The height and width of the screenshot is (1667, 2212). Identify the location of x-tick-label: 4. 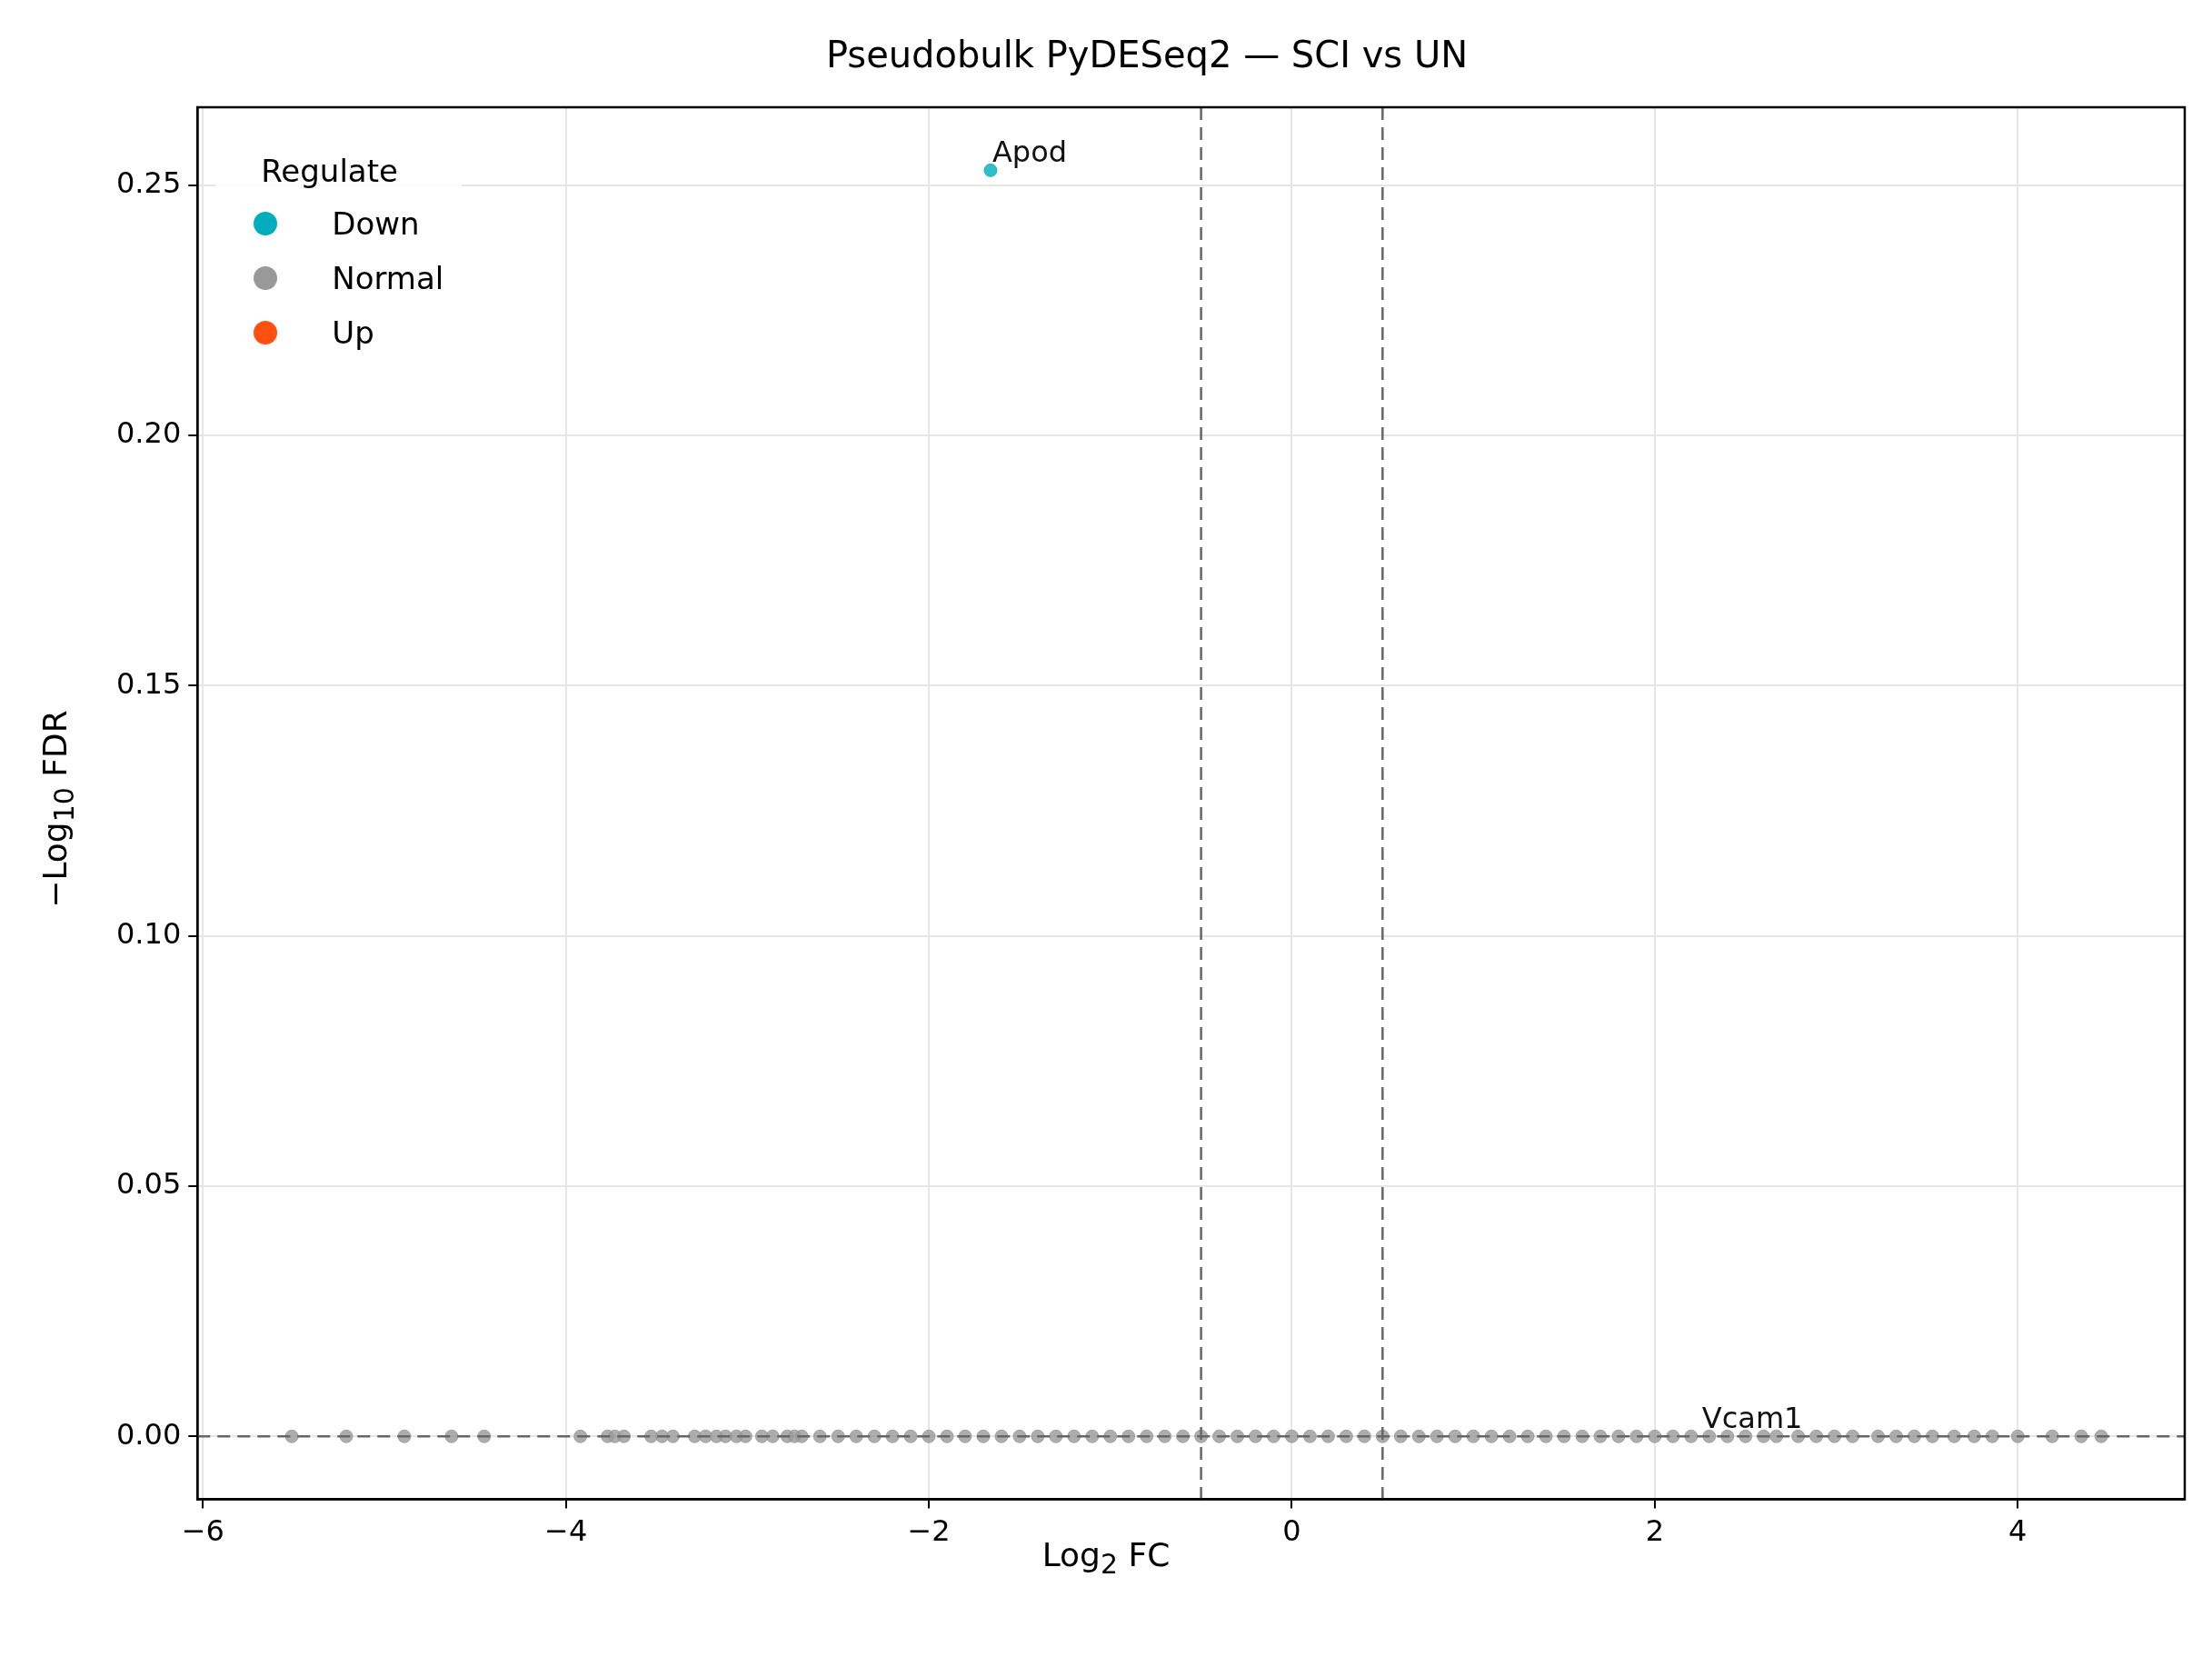
(2018, 1531).